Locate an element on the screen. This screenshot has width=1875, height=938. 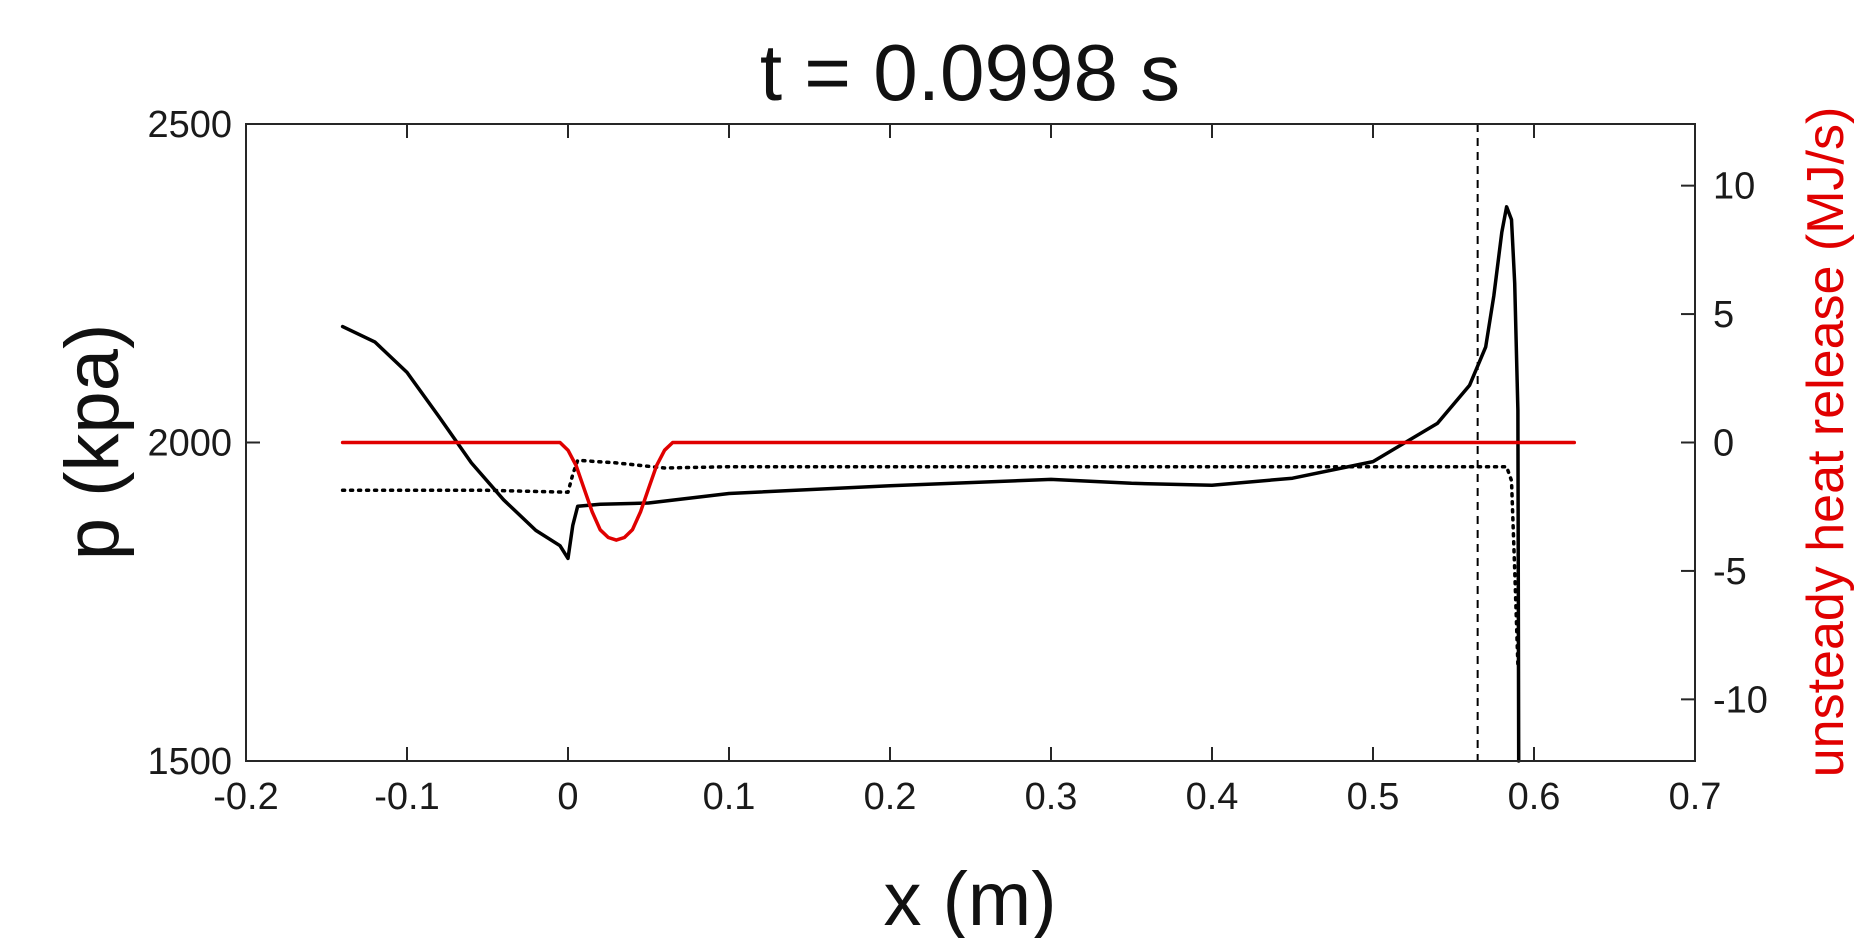
x-tick-label: 0.3 is located at coordinates (1051, 797).